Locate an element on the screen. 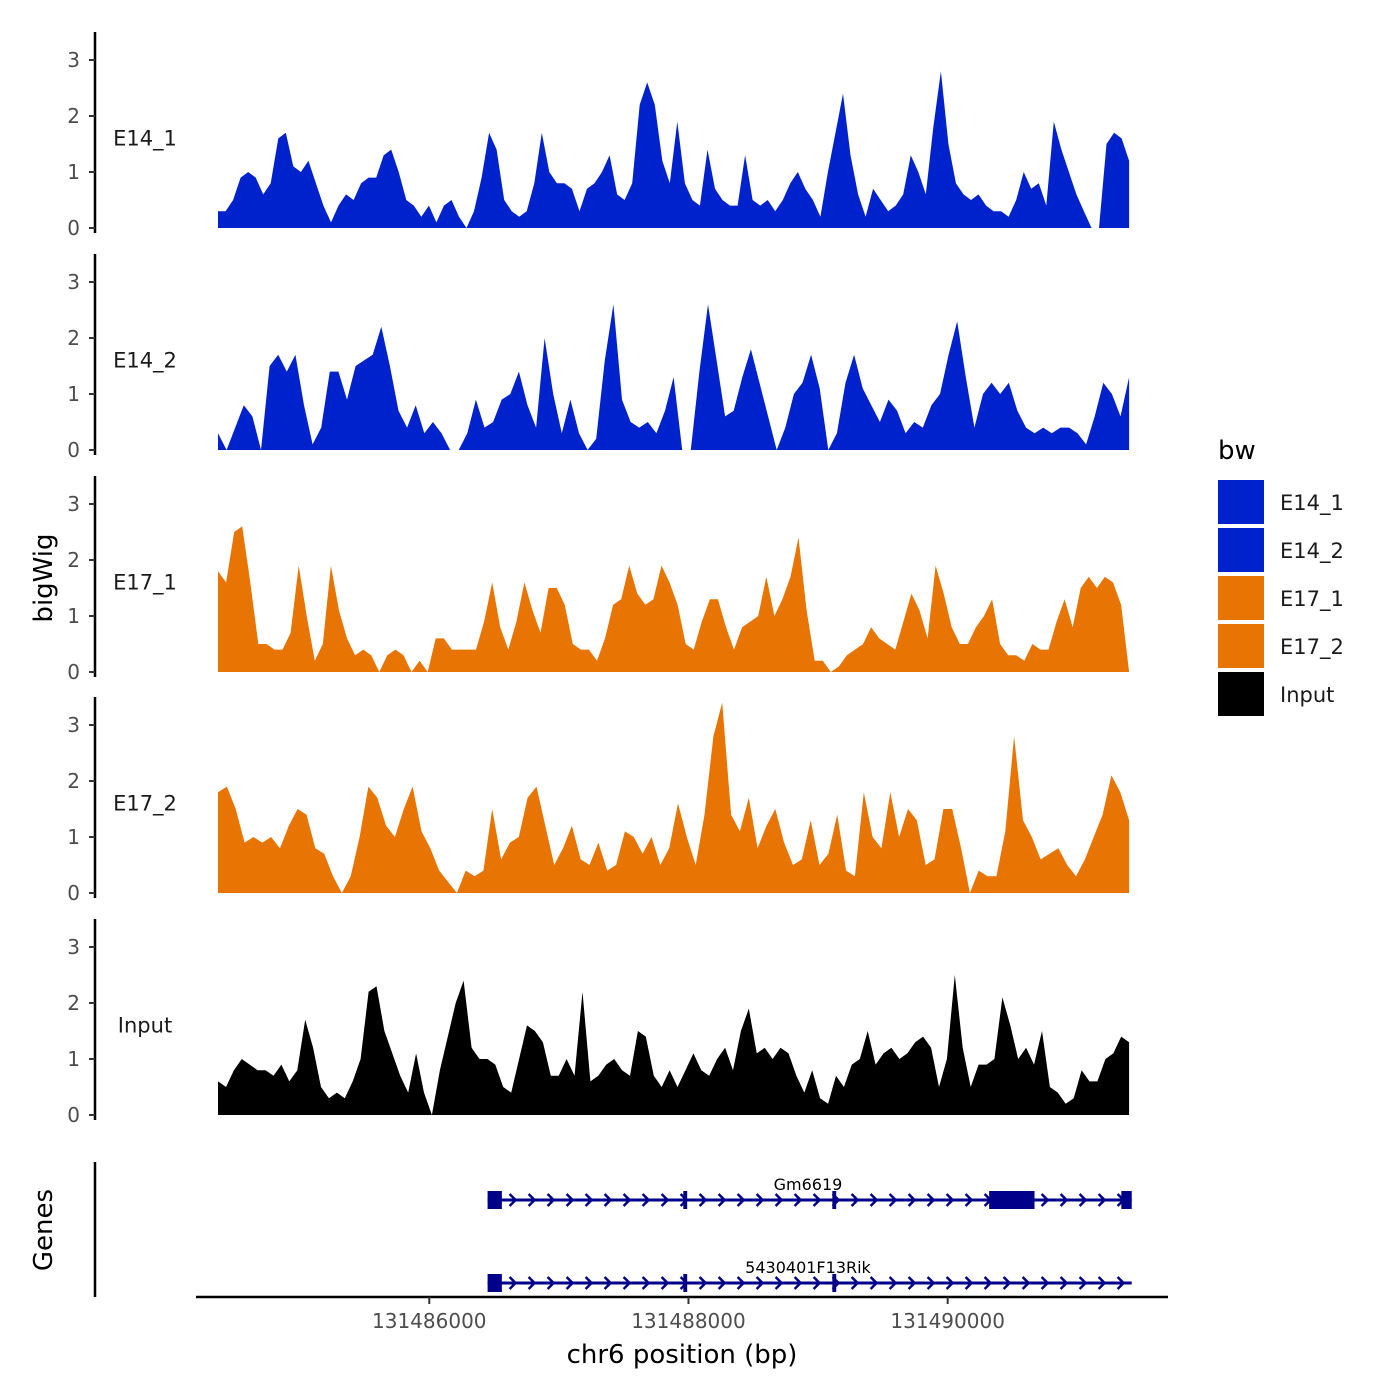 Image resolution: width=1400 pixels, height=1400 pixels. track-e14_1: 0 1 2 3 E14_1 is located at coordinates (598, 136).